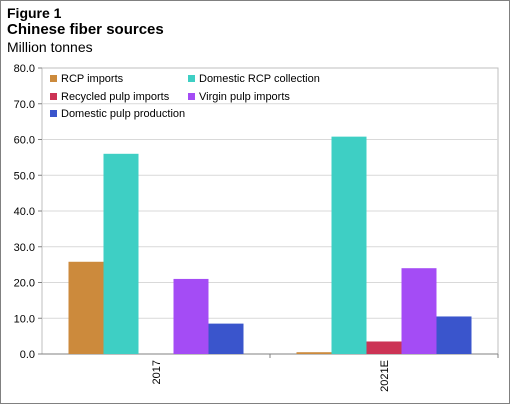 This screenshot has width=510, height=405. Describe the element at coordinates (24, 141) in the screenshot. I see `y-tick-label: 60.0` at that location.